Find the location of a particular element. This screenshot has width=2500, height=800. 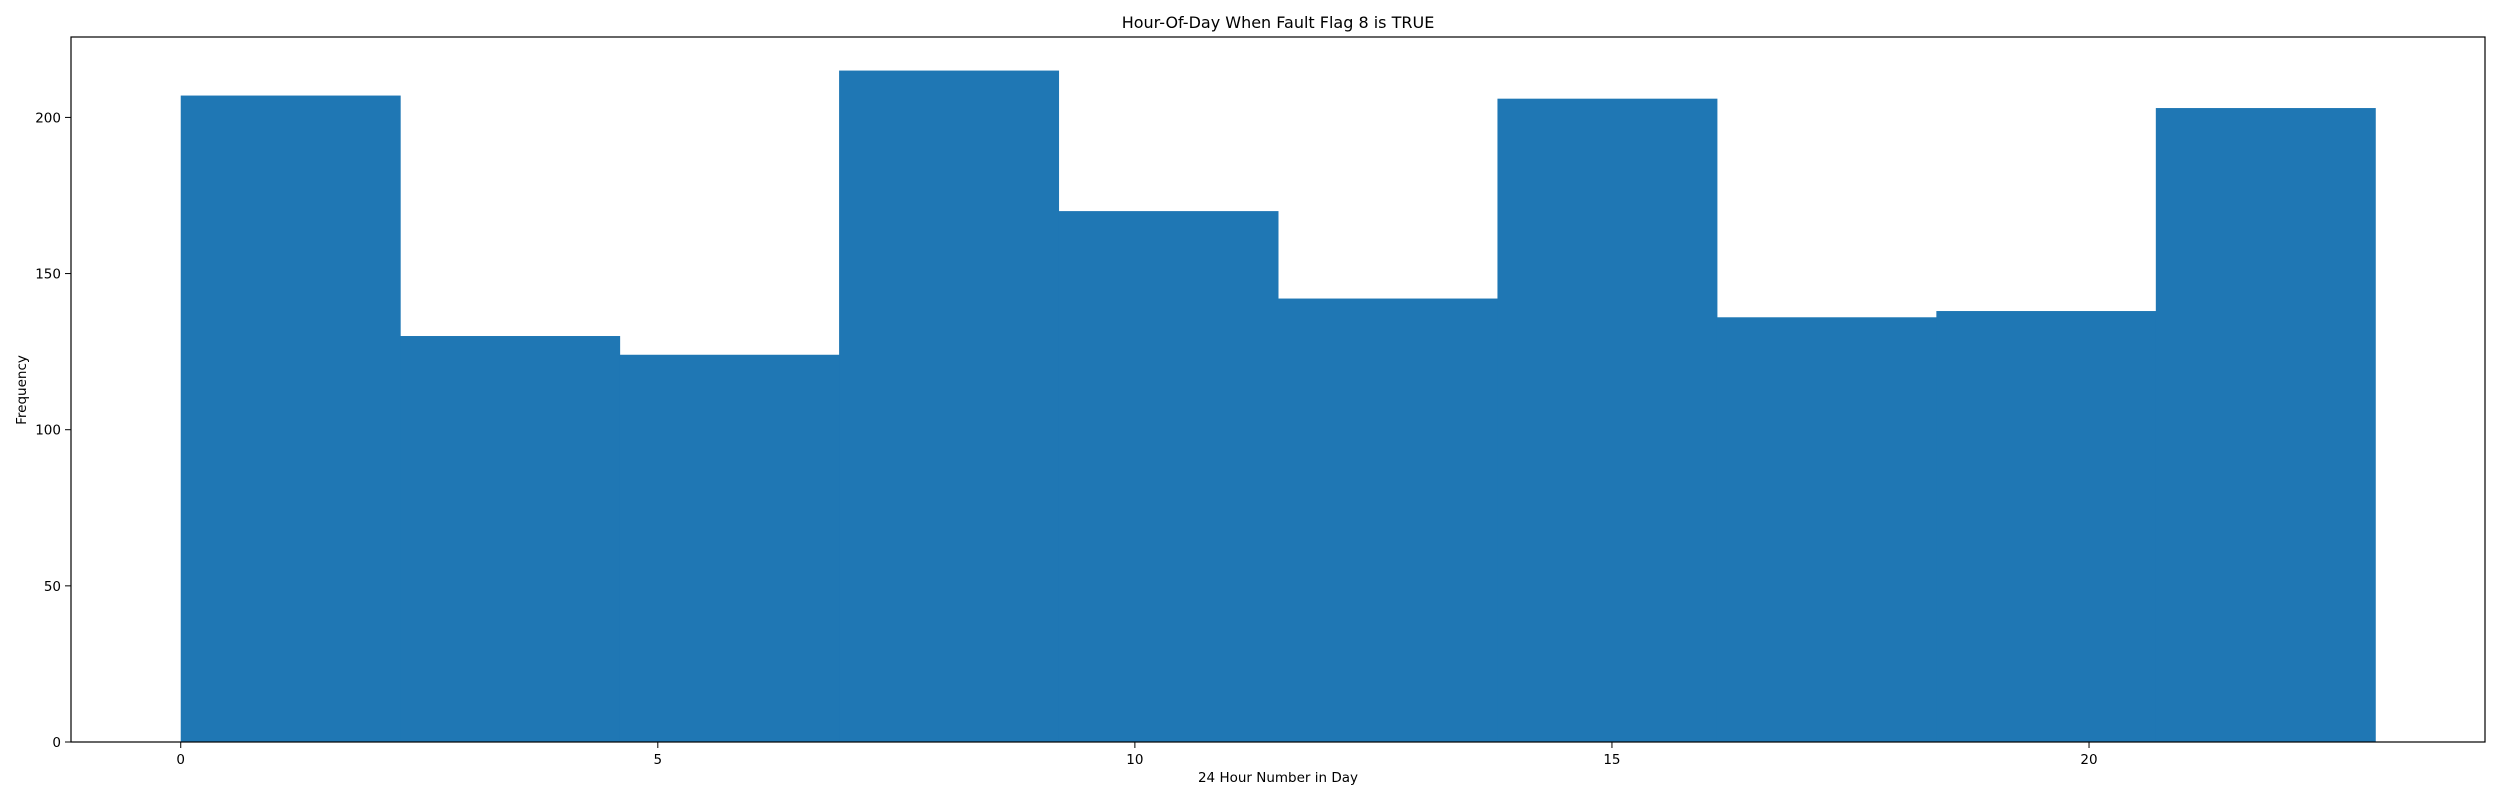

y-axis-label: Frequency is located at coordinates (22, 390).